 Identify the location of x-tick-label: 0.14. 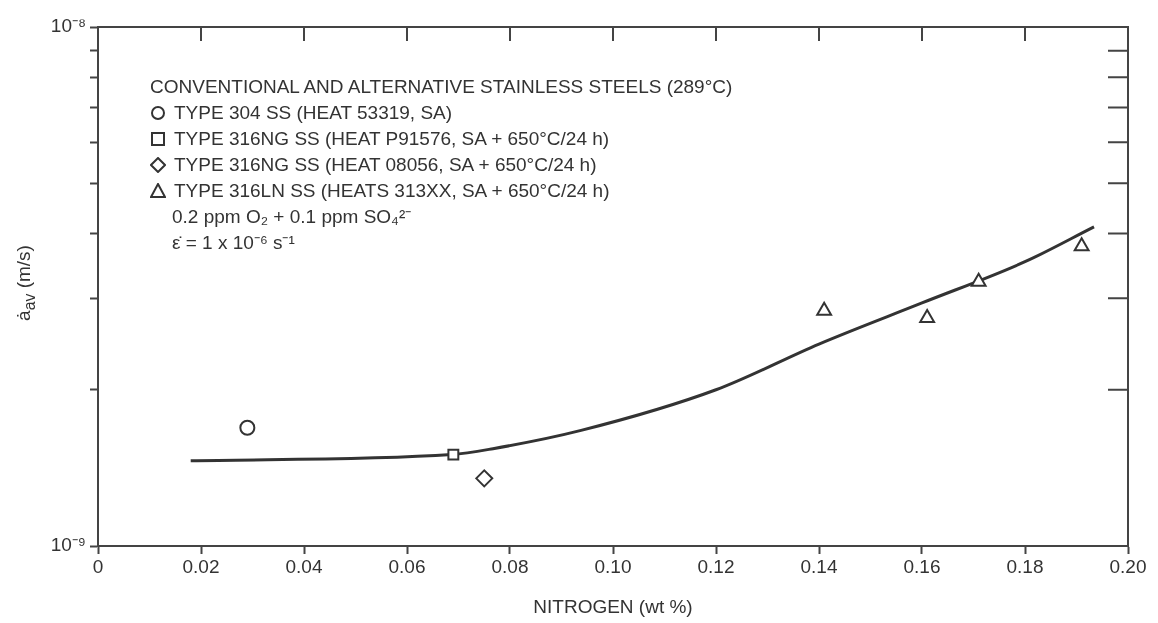
(819, 566).